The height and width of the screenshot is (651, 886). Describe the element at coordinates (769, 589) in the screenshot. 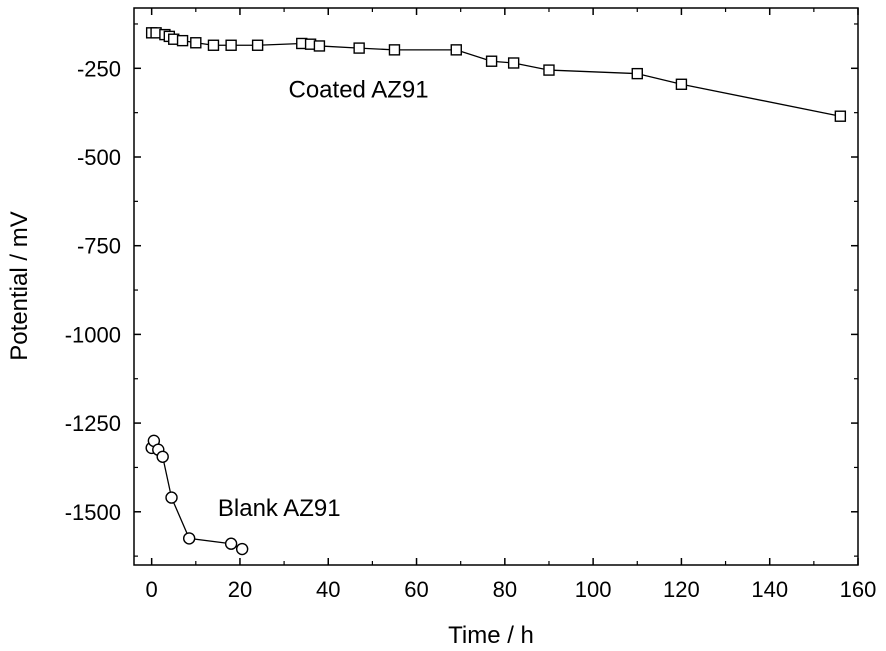

I see `x-tick-label: 140` at that location.